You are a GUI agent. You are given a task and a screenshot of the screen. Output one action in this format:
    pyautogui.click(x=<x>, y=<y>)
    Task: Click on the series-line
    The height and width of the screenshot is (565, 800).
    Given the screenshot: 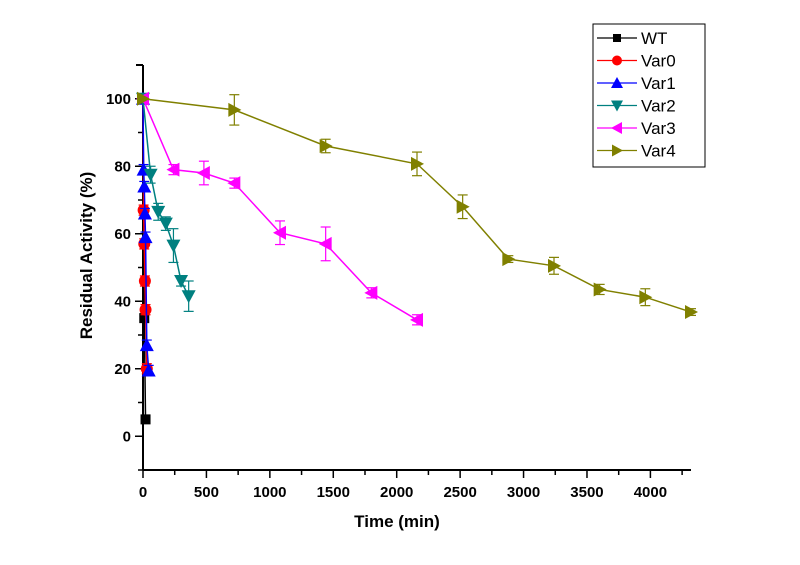 What is the action you would take?
    pyautogui.click(x=166, y=197)
    